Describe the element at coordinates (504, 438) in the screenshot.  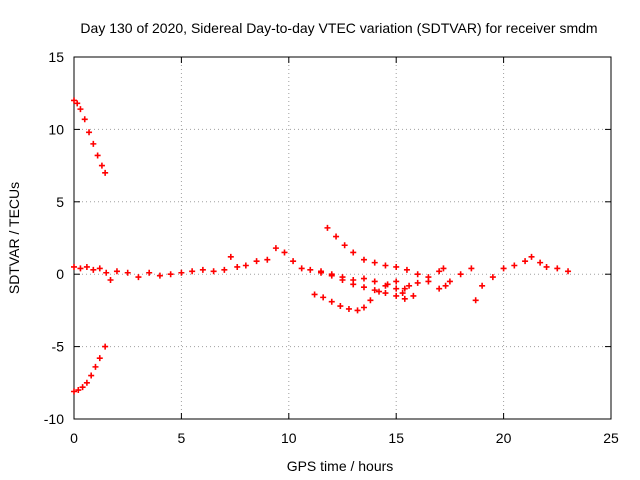
I see `x-tick-label: 20` at that location.